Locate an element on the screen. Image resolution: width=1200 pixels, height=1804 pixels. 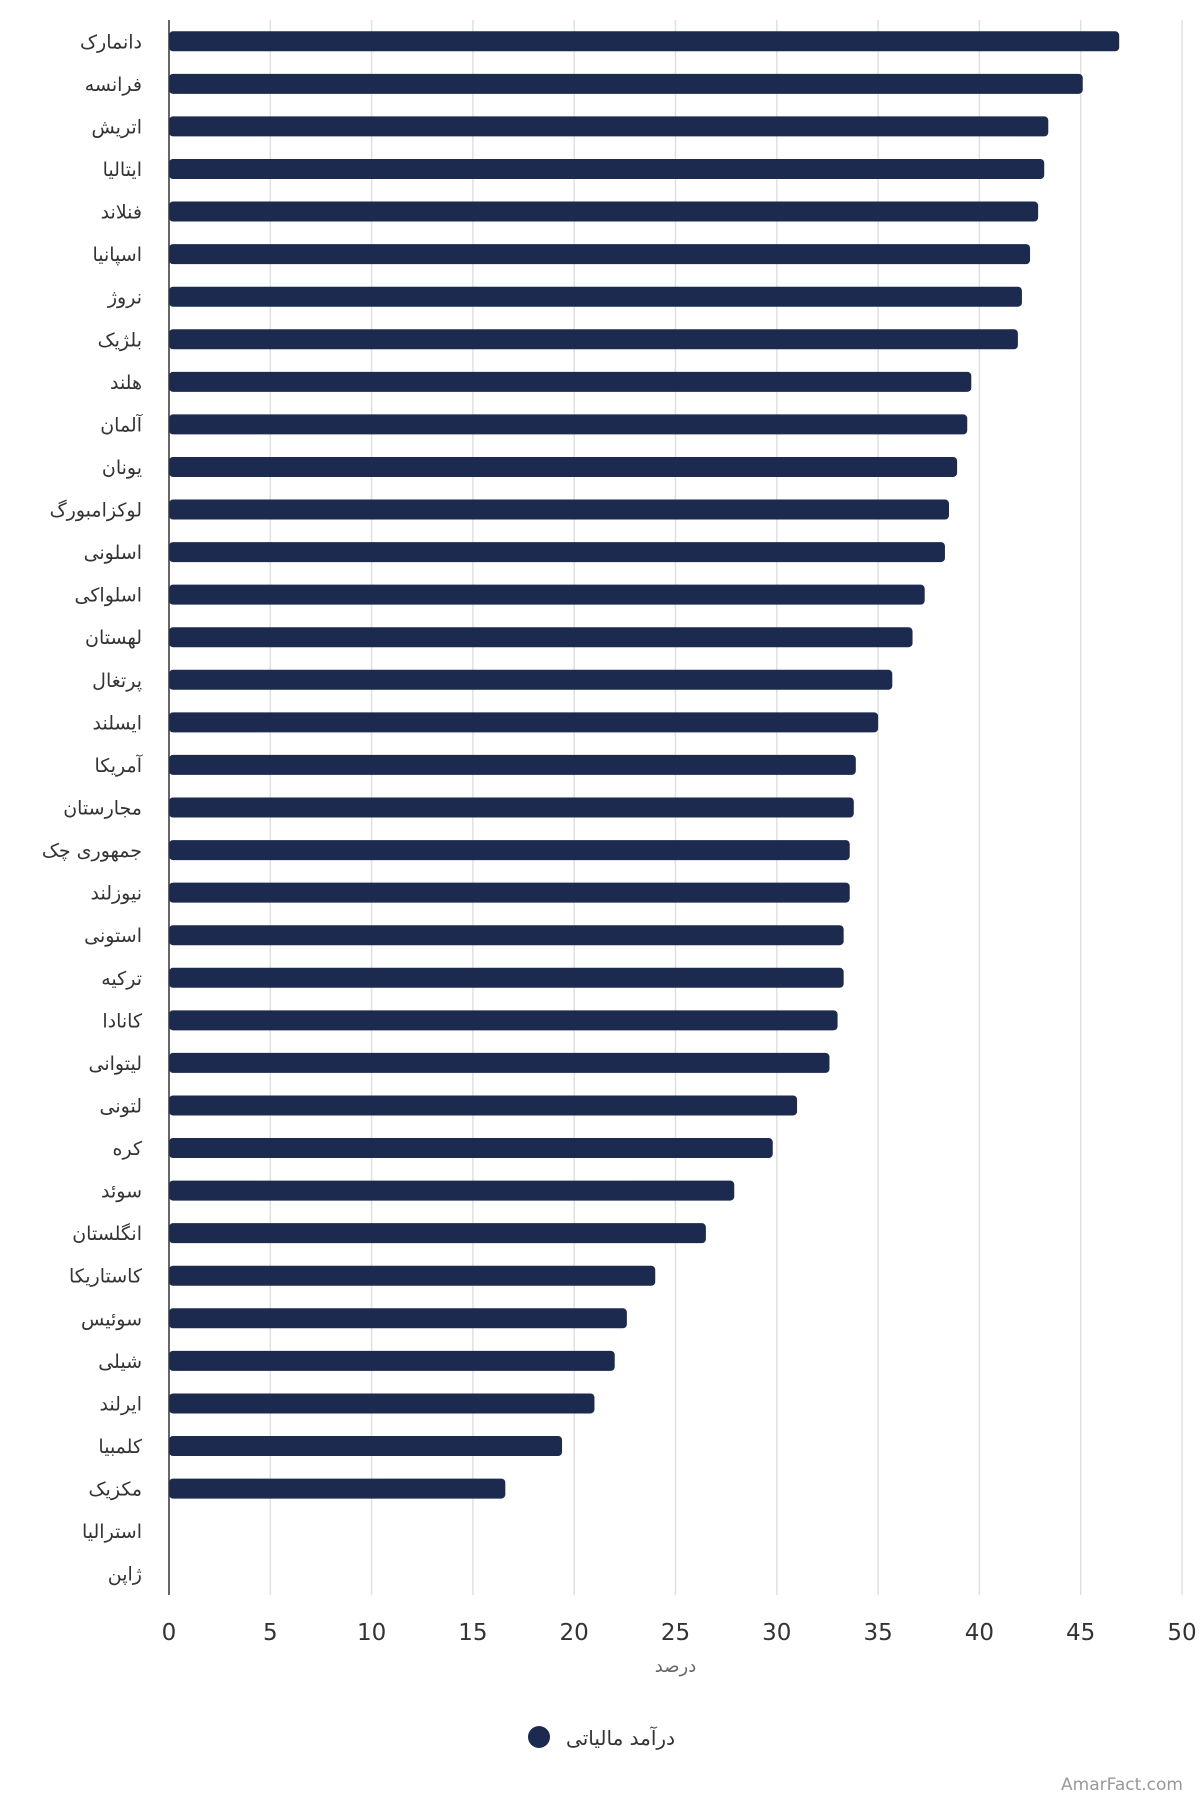
legend: درآمد مالیاتی is located at coordinates (601, 1737).